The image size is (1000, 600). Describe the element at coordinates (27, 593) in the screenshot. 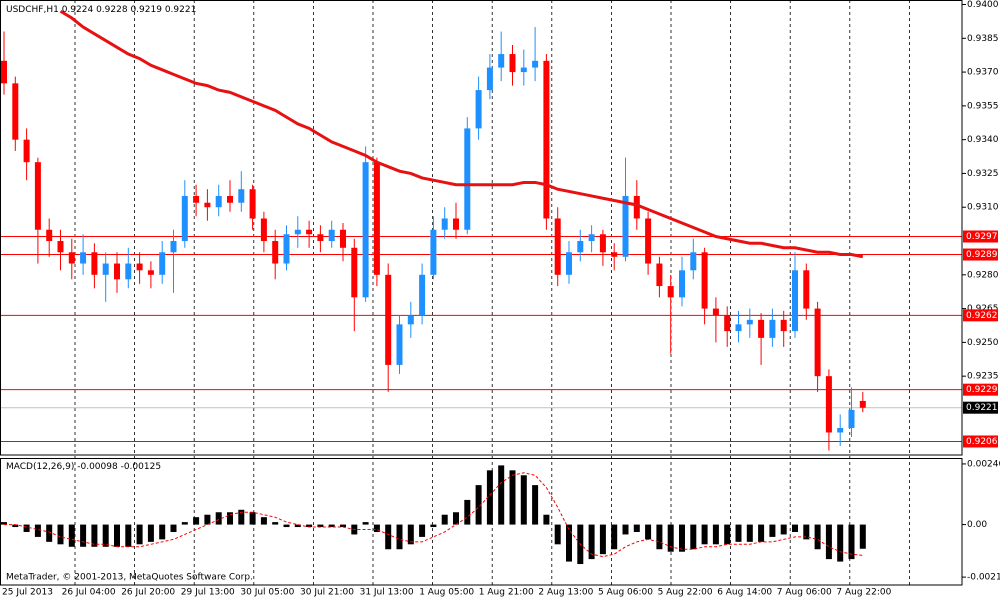

I see `x-tick-label: 25 Jul 2013` at that location.